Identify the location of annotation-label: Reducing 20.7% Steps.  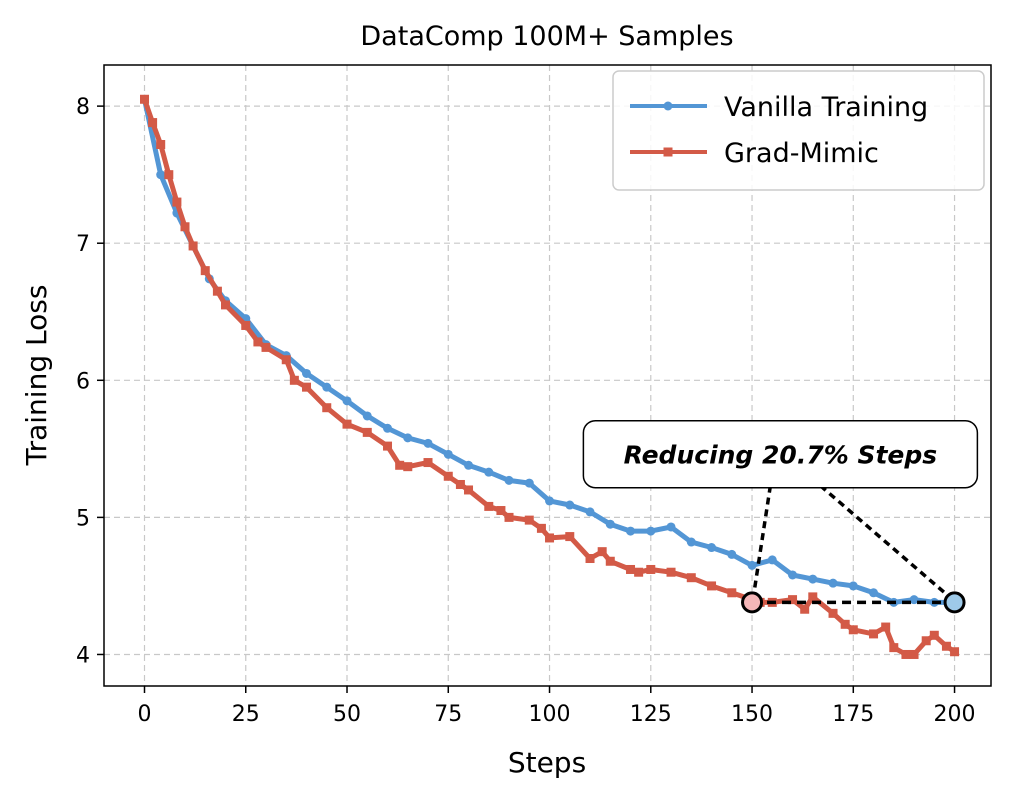
(781, 455).